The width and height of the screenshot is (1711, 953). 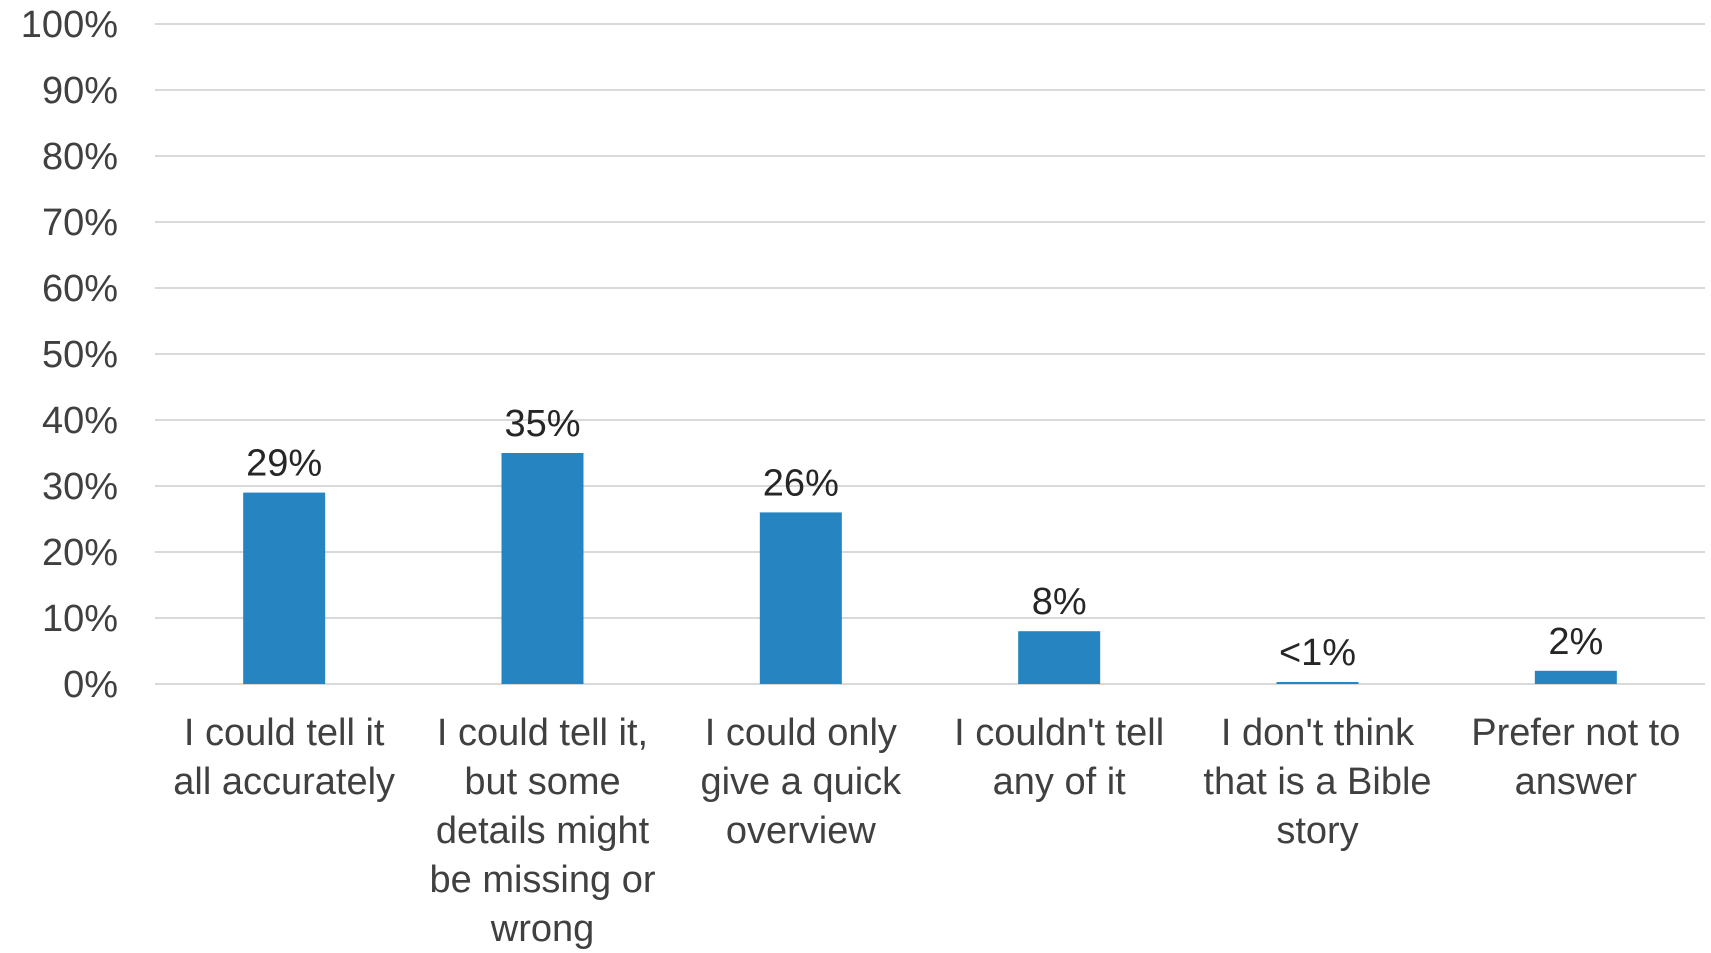 I want to click on data-label: 26%, so click(x=801, y=483).